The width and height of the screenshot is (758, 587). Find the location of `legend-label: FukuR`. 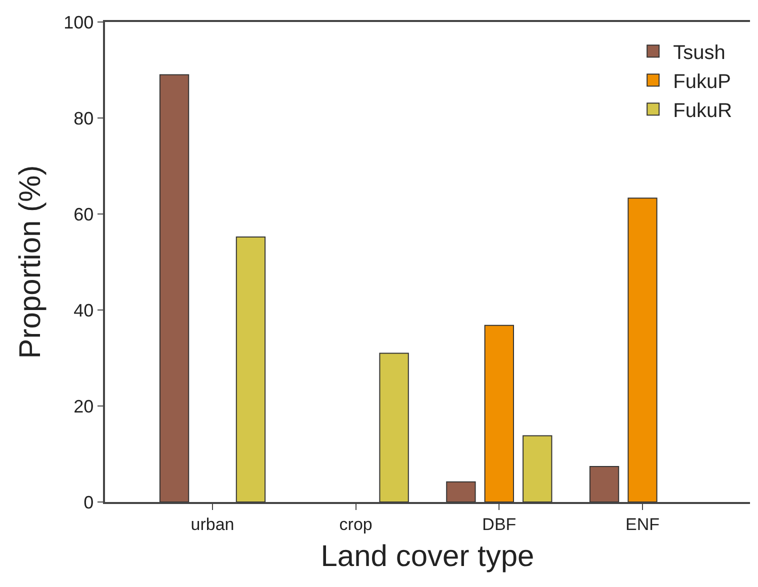

legend-label: FukuR is located at coordinates (702, 111).